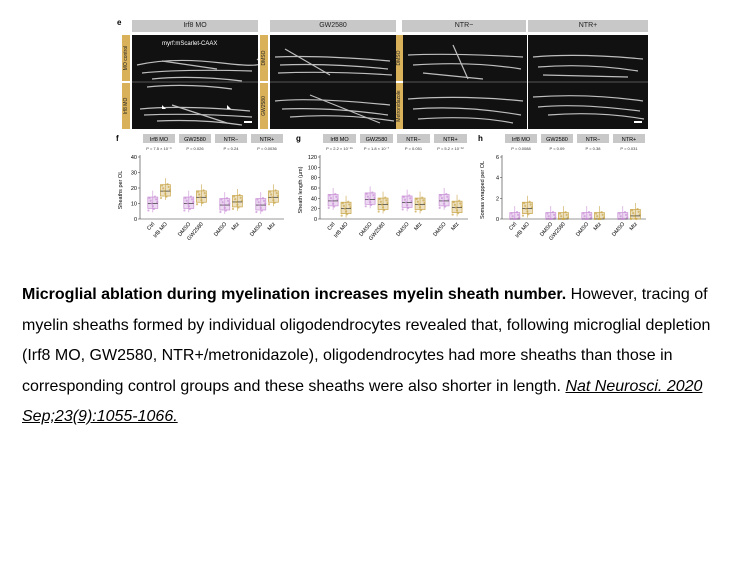  Describe the element at coordinates (619, 229) in the screenshot. I see `xtick-label-h: DMSO` at that location.